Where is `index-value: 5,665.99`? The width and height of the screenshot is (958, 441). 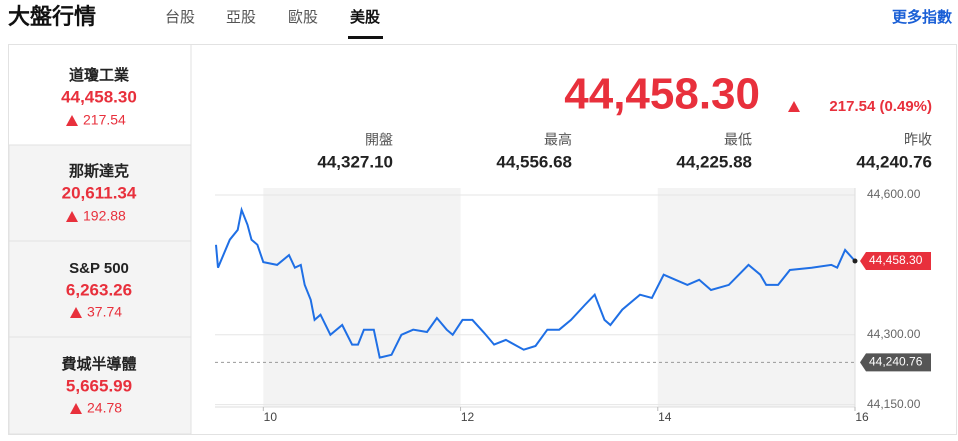 index-value: 5,665.99 is located at coordinates (99, 385).